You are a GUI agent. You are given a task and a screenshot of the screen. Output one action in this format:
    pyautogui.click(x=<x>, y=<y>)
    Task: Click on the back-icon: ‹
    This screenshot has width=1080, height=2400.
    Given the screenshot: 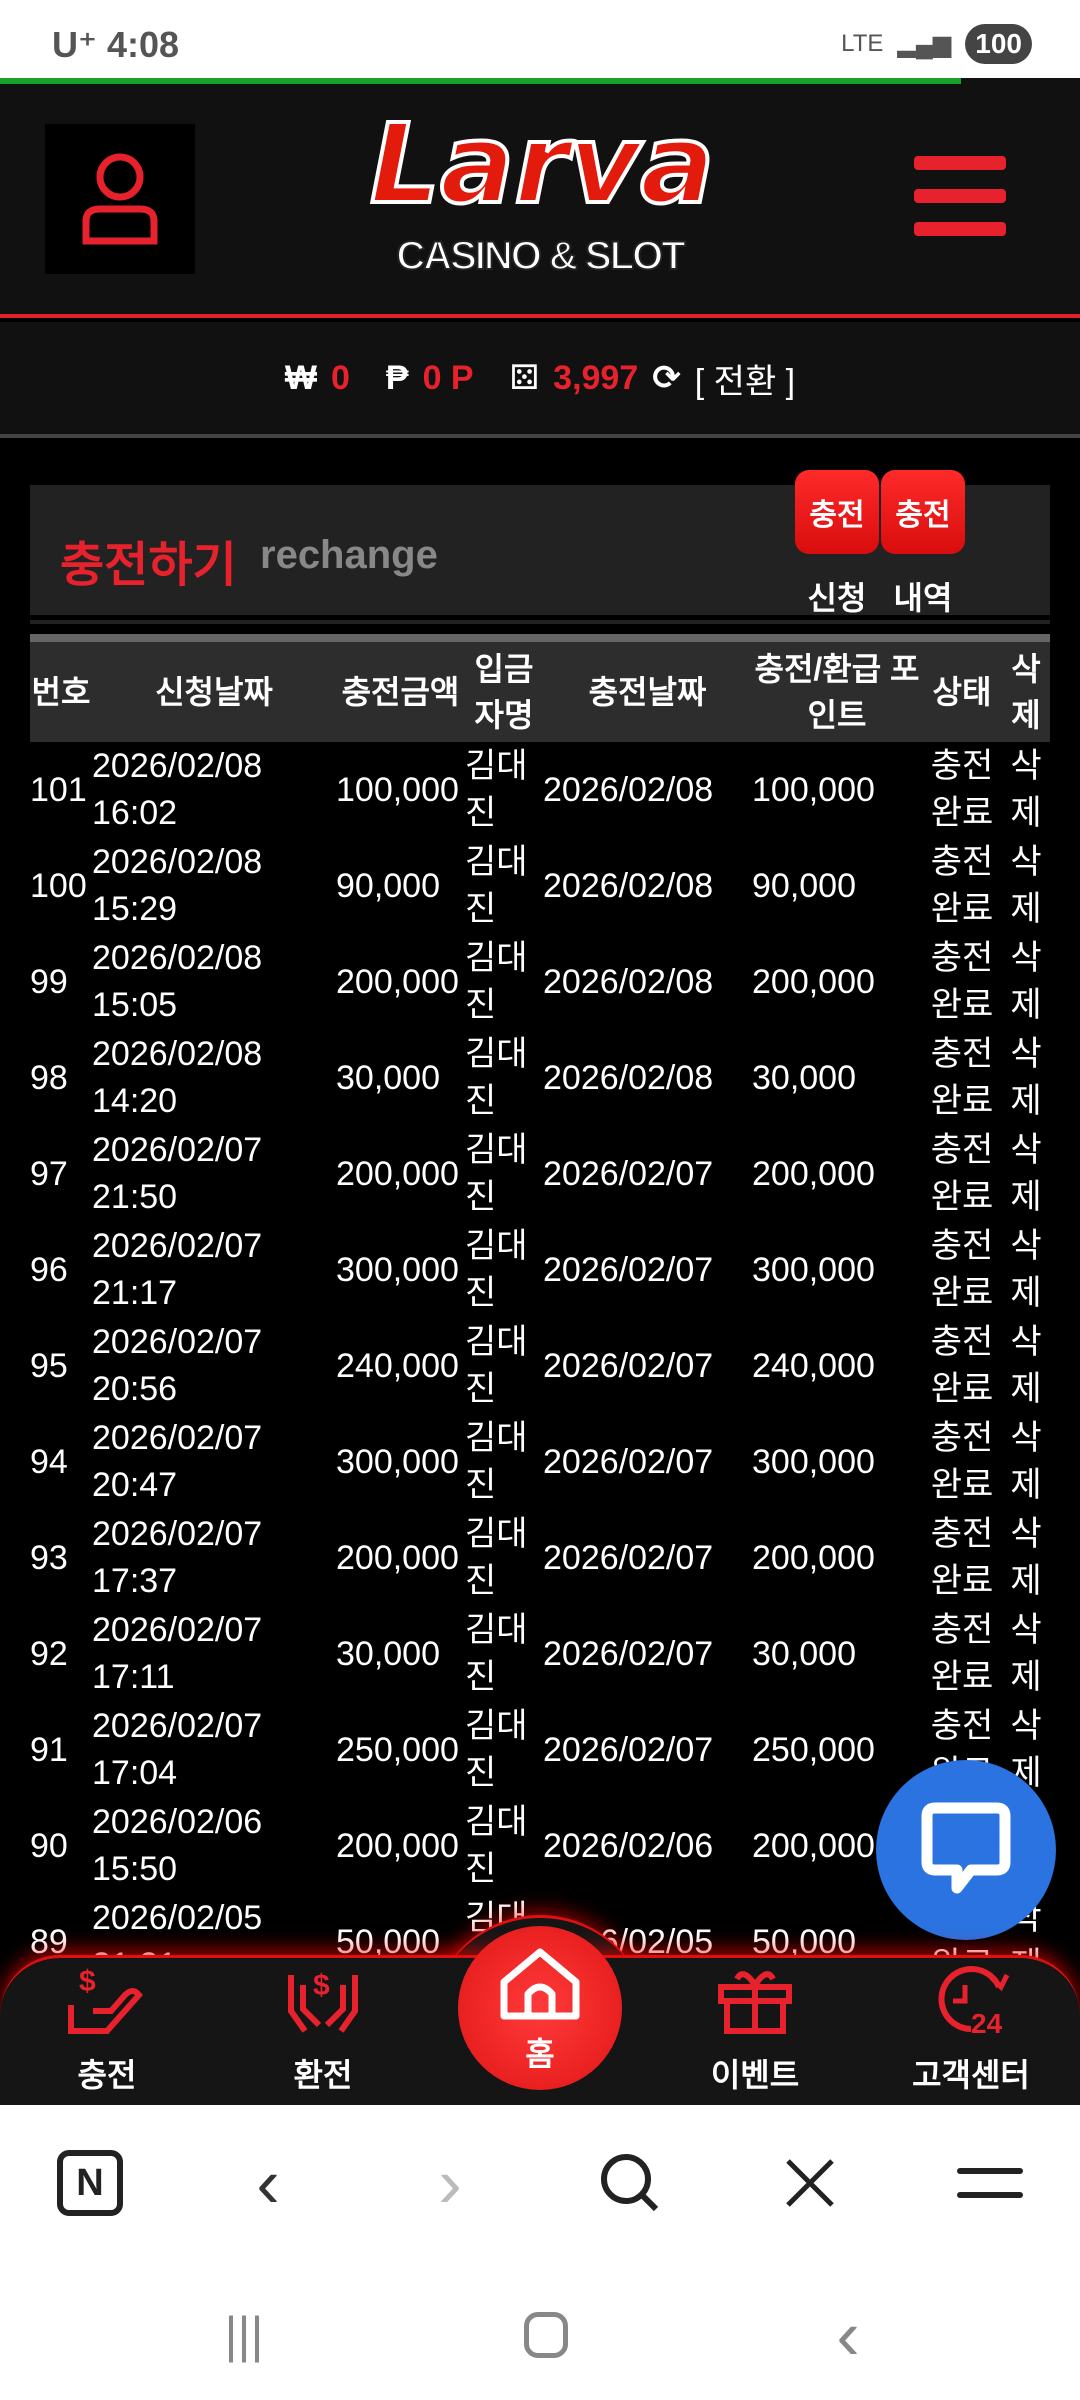 What is the action you would take?
    pyautogui.click(x=268, y=2183)
    